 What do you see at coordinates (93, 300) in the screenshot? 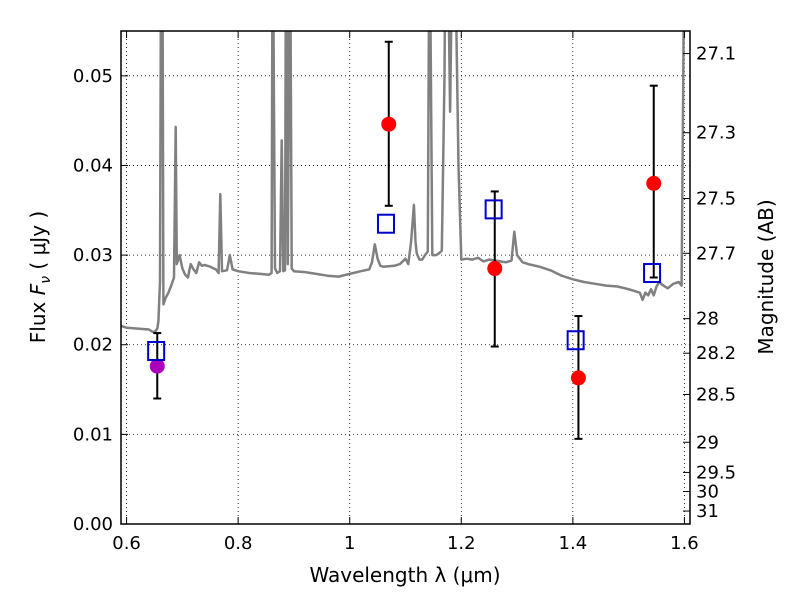
I see `y-axis-tick-labels: 0.00 0.01 0.02 0.03 0.04 0.05` at bounding box center [93, 300].